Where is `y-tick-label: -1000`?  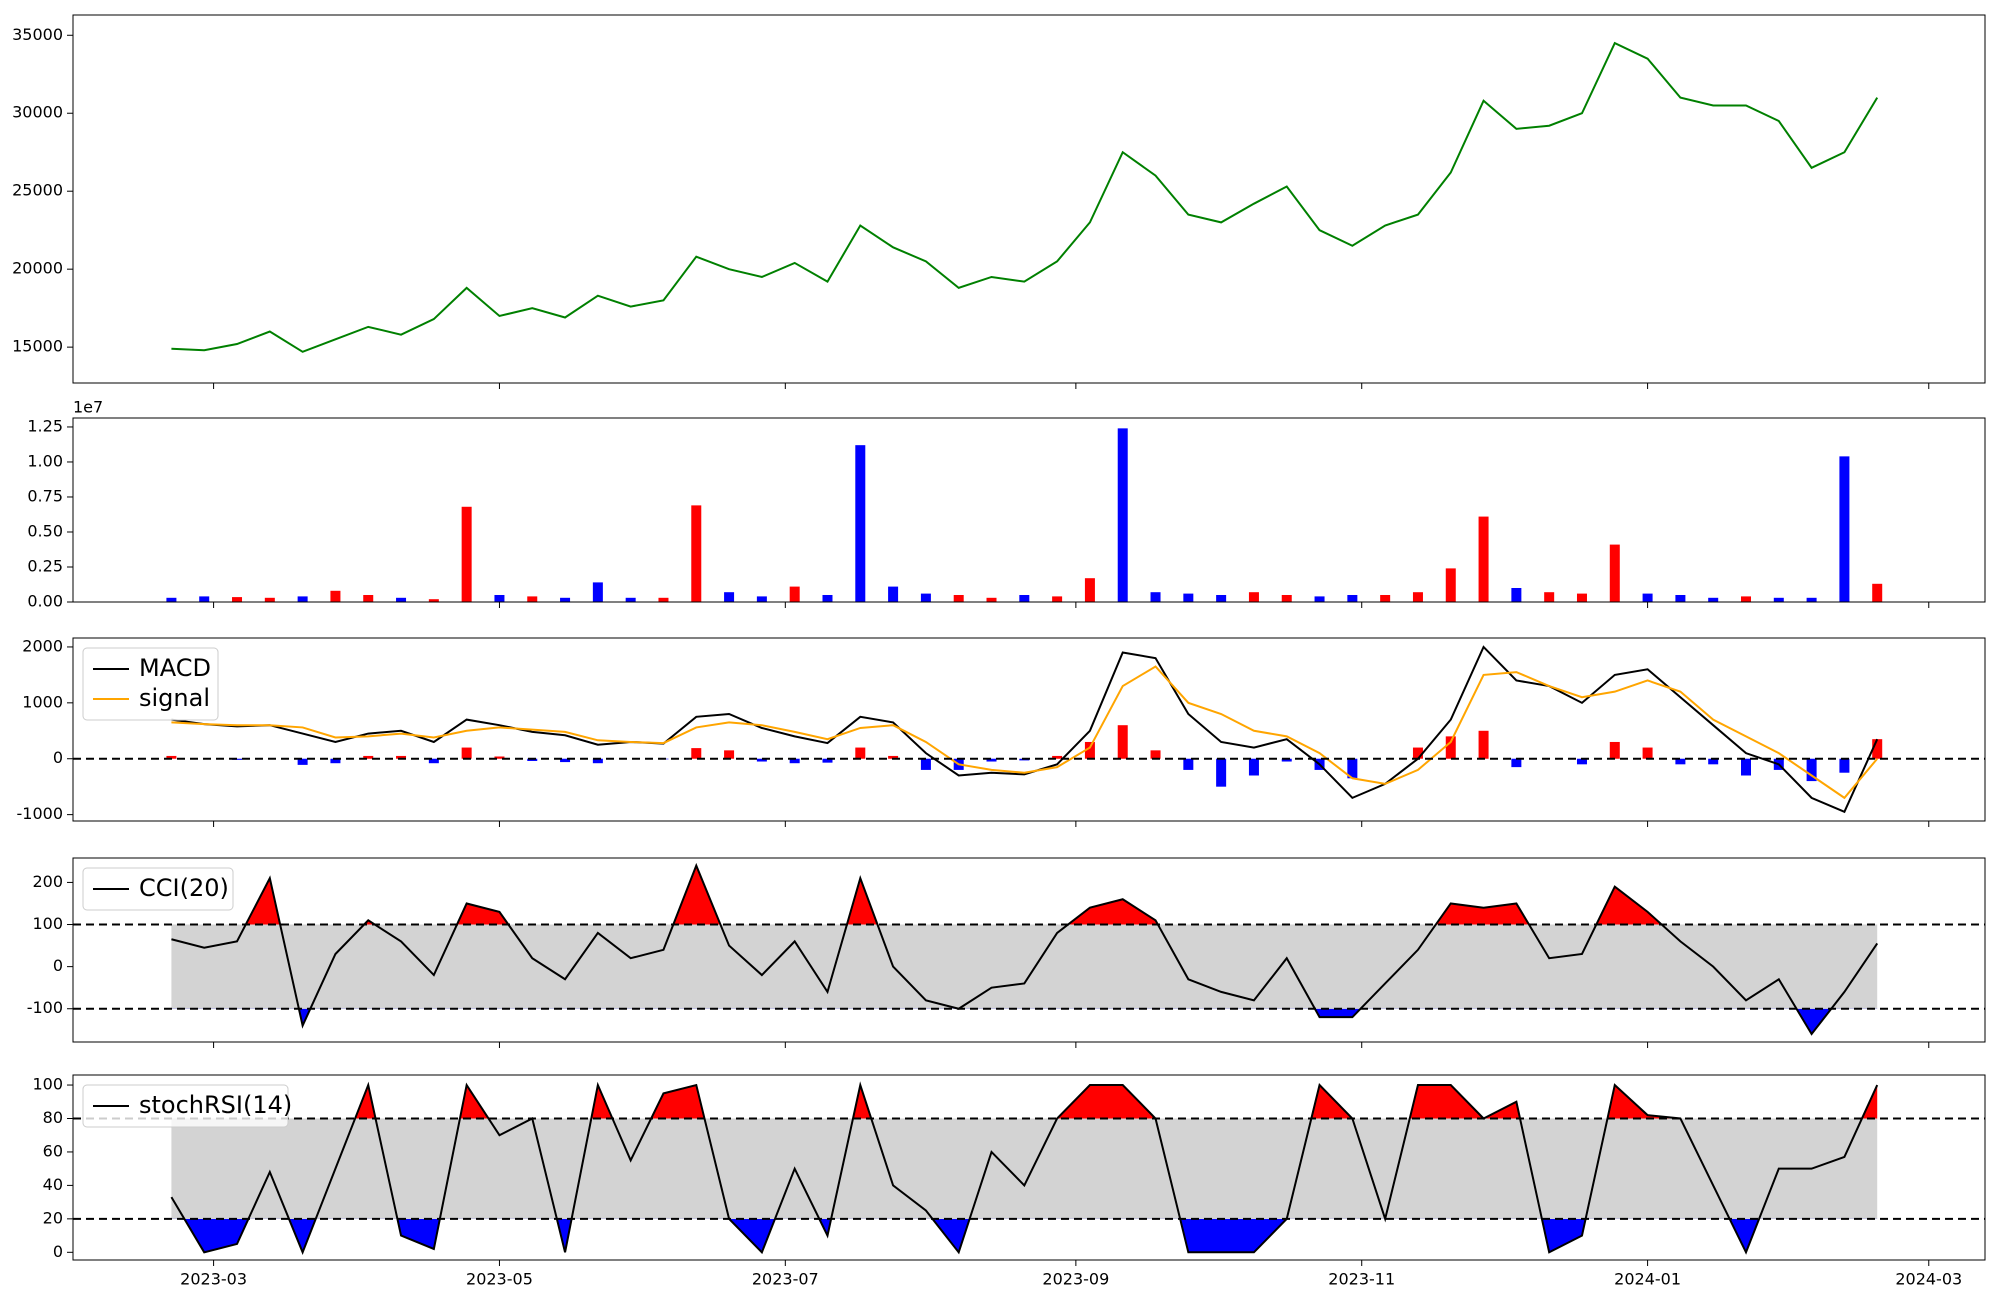
y-tick-label: -1000 is located at coordinates (40, 813).